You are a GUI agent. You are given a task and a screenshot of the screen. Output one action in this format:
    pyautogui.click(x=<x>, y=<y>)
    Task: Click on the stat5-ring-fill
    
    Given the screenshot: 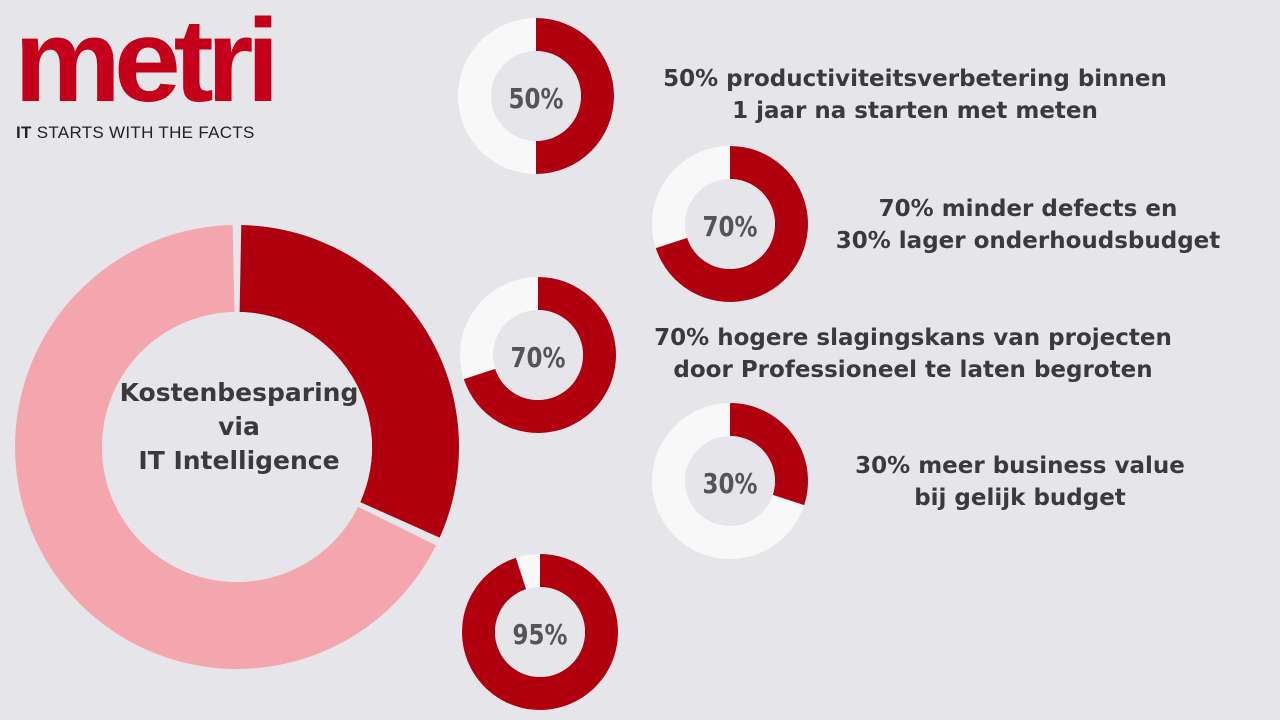 What is the action you would take?
    pyautogui.click(x=539, y=632)
    